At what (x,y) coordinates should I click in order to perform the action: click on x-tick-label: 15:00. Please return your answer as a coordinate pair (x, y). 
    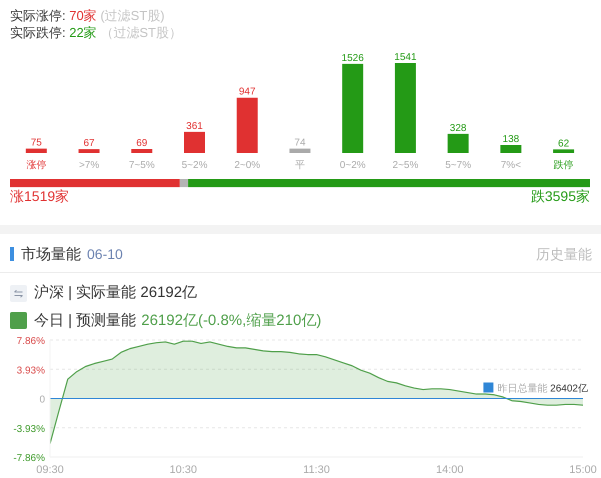
    Looking at the image, I should click on (583, 470).